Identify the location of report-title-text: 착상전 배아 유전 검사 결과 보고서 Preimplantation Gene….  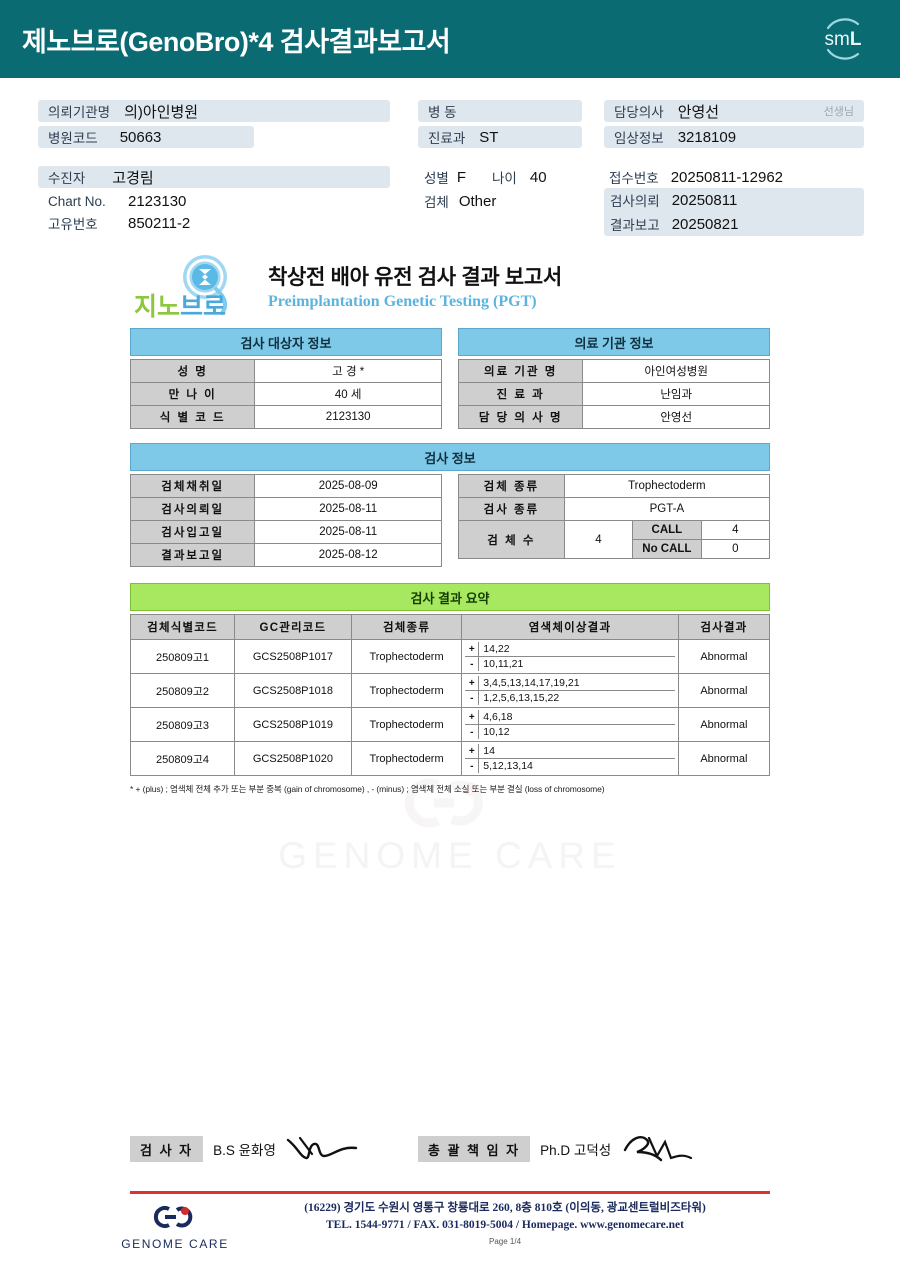
(415, 287).